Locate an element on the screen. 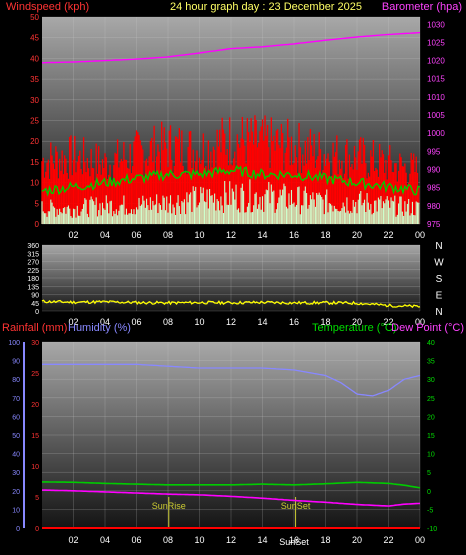  direction-panel-marks is located at coordinates (231, 304).